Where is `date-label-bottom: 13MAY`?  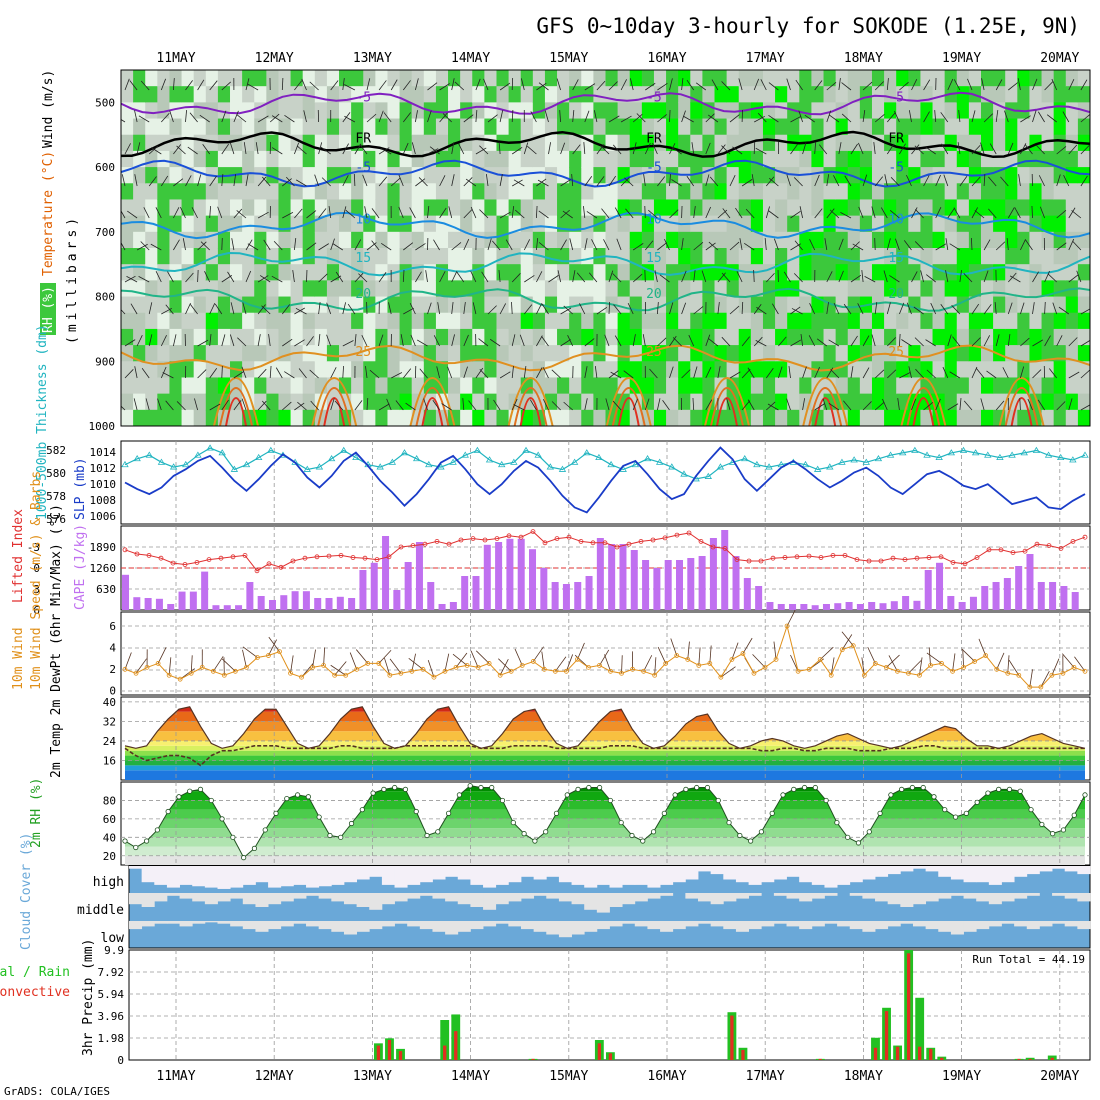
date-label-bottom: 13MAY is located at coordinates (372, 1076).